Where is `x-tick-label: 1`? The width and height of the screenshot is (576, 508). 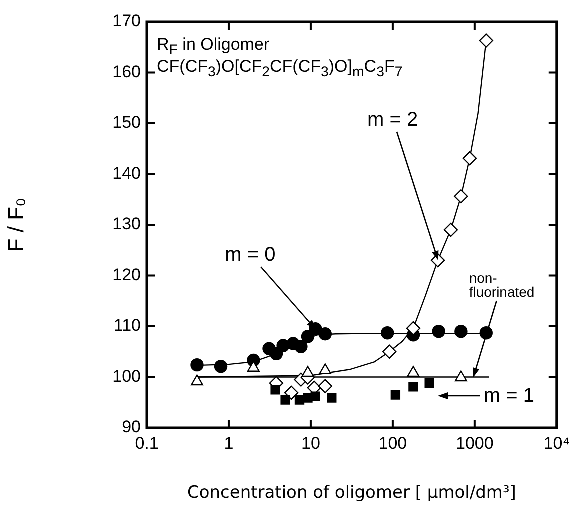 x-tick-label: 1 is located at coordinates (229, 443).